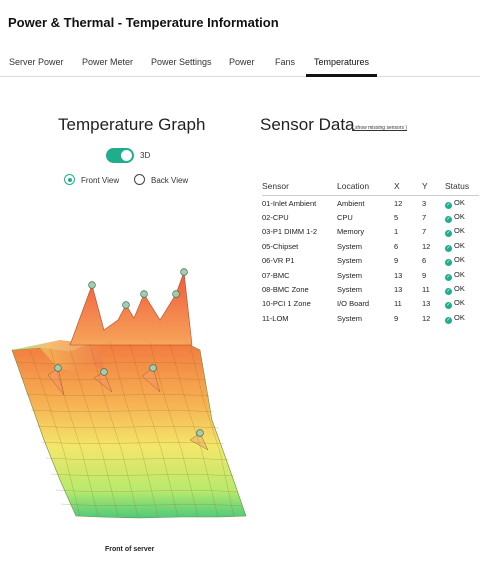 This screenshot has width=480, height=567. What do you see at coordinates (276, 275) in the screenshot?
I see `sensor-name: 07-BMC` at bounding box center [276, 275].